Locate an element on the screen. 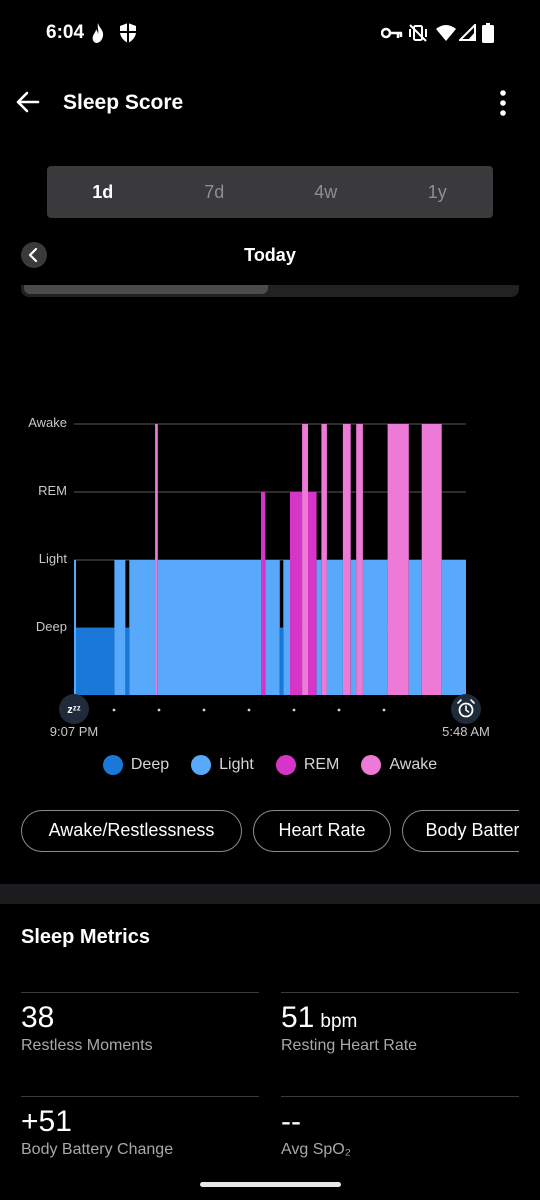 The image size is (540, 1200). metric-value: +51 is located at coordinates (46, 1121).